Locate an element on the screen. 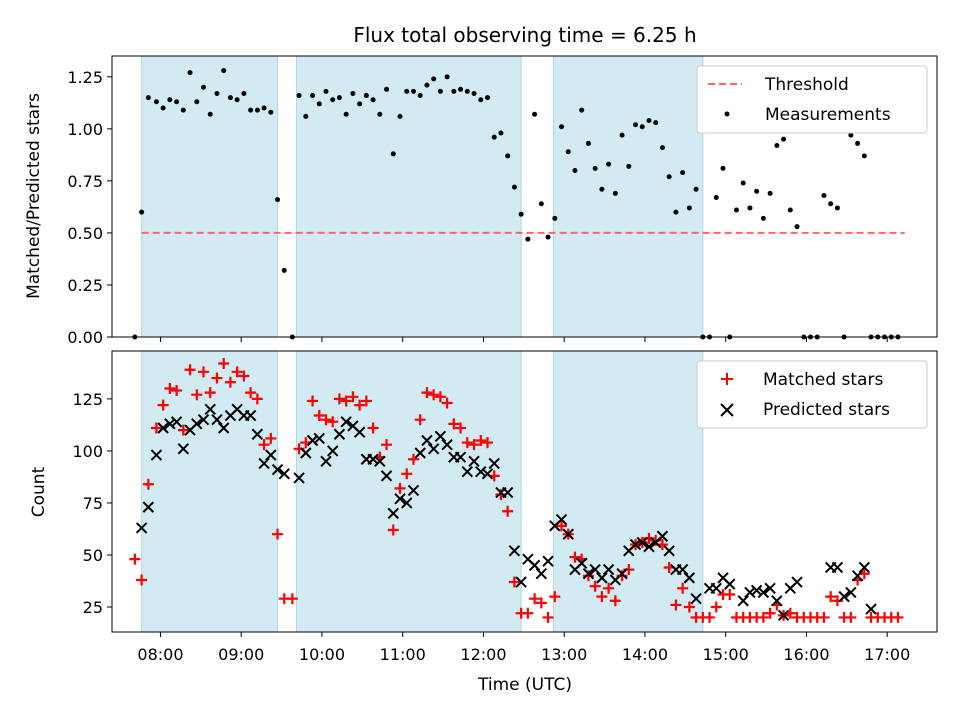  legend-matched-label: Matched stars is located at coordinates (823, 380).